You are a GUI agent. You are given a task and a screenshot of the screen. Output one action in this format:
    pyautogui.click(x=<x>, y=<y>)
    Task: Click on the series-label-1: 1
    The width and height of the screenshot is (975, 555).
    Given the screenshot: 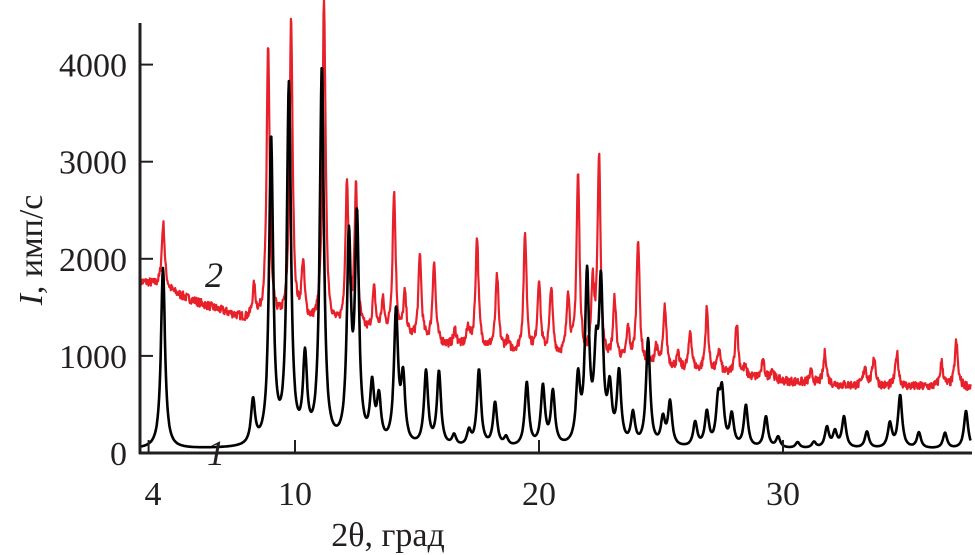 What is the action you would take?
    pyautogui.click(x=216, y=453)
    